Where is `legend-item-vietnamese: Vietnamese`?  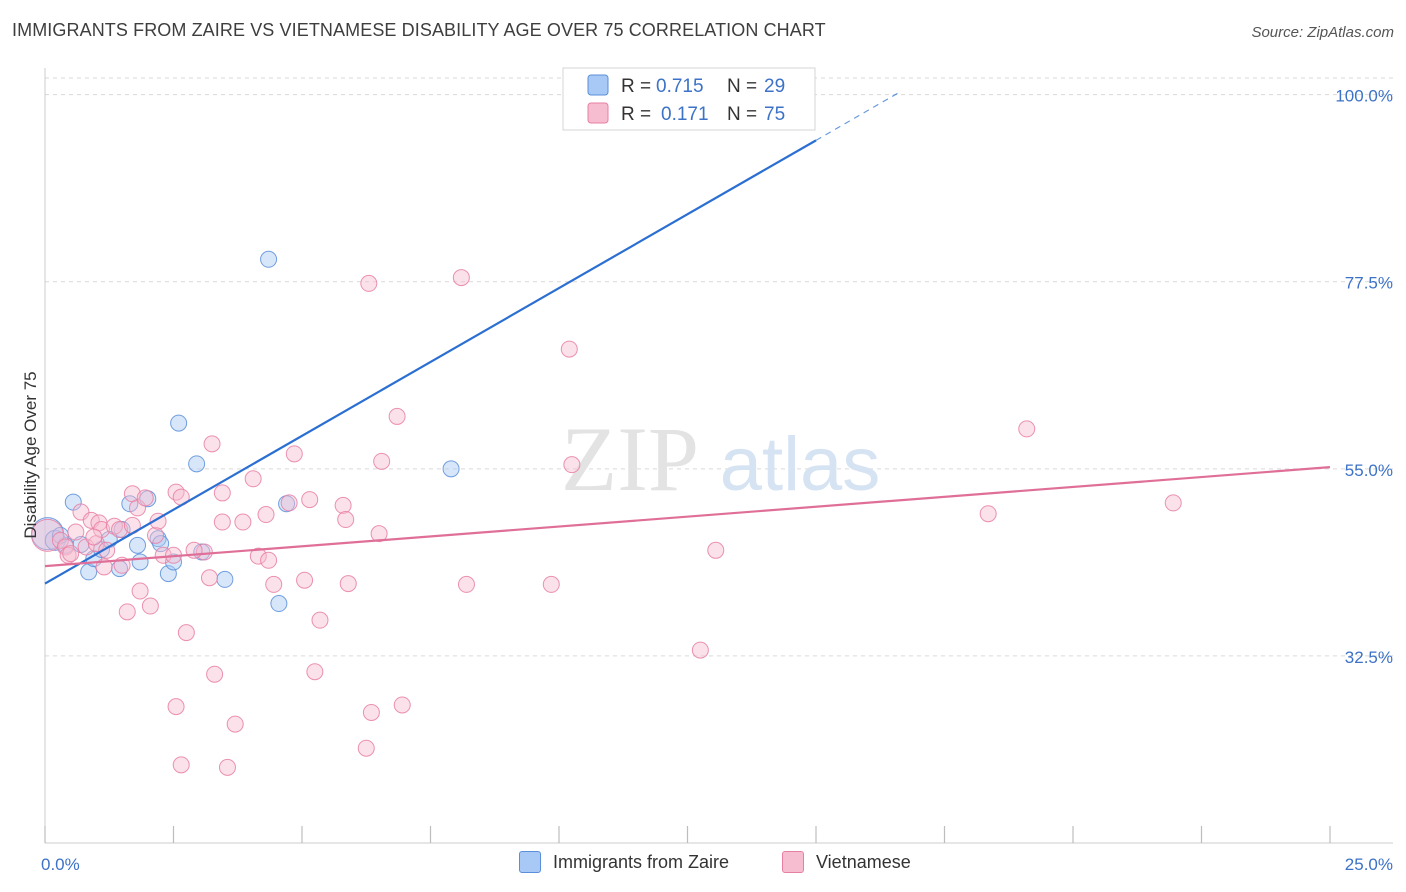 legend-item-vietnamese: Vietnamese is located at coordinates (846, 862).